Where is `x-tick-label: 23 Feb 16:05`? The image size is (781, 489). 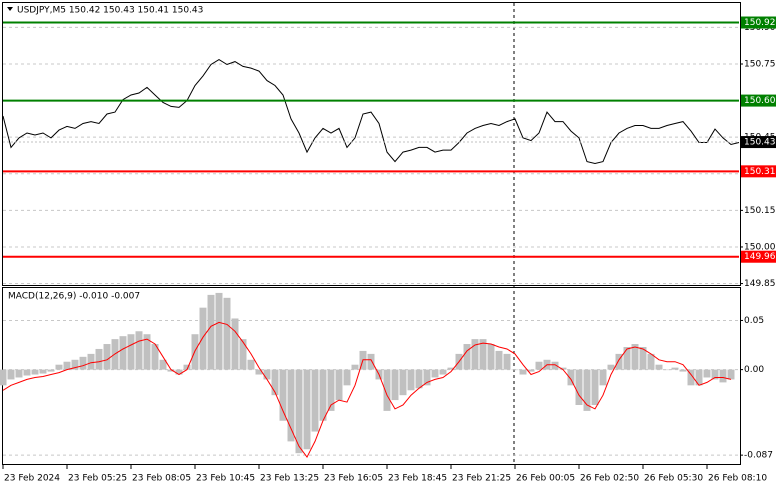 x-tick-label: 23 Feb 16:05 is located at coordinates (353, 479).